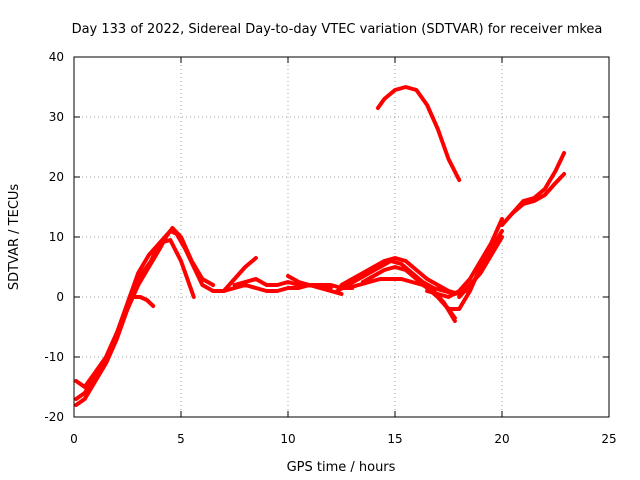 Image resolution: width=640 pixels, height=480 pixels. I want to click on y-tick-label: 0, so click(60, 297).